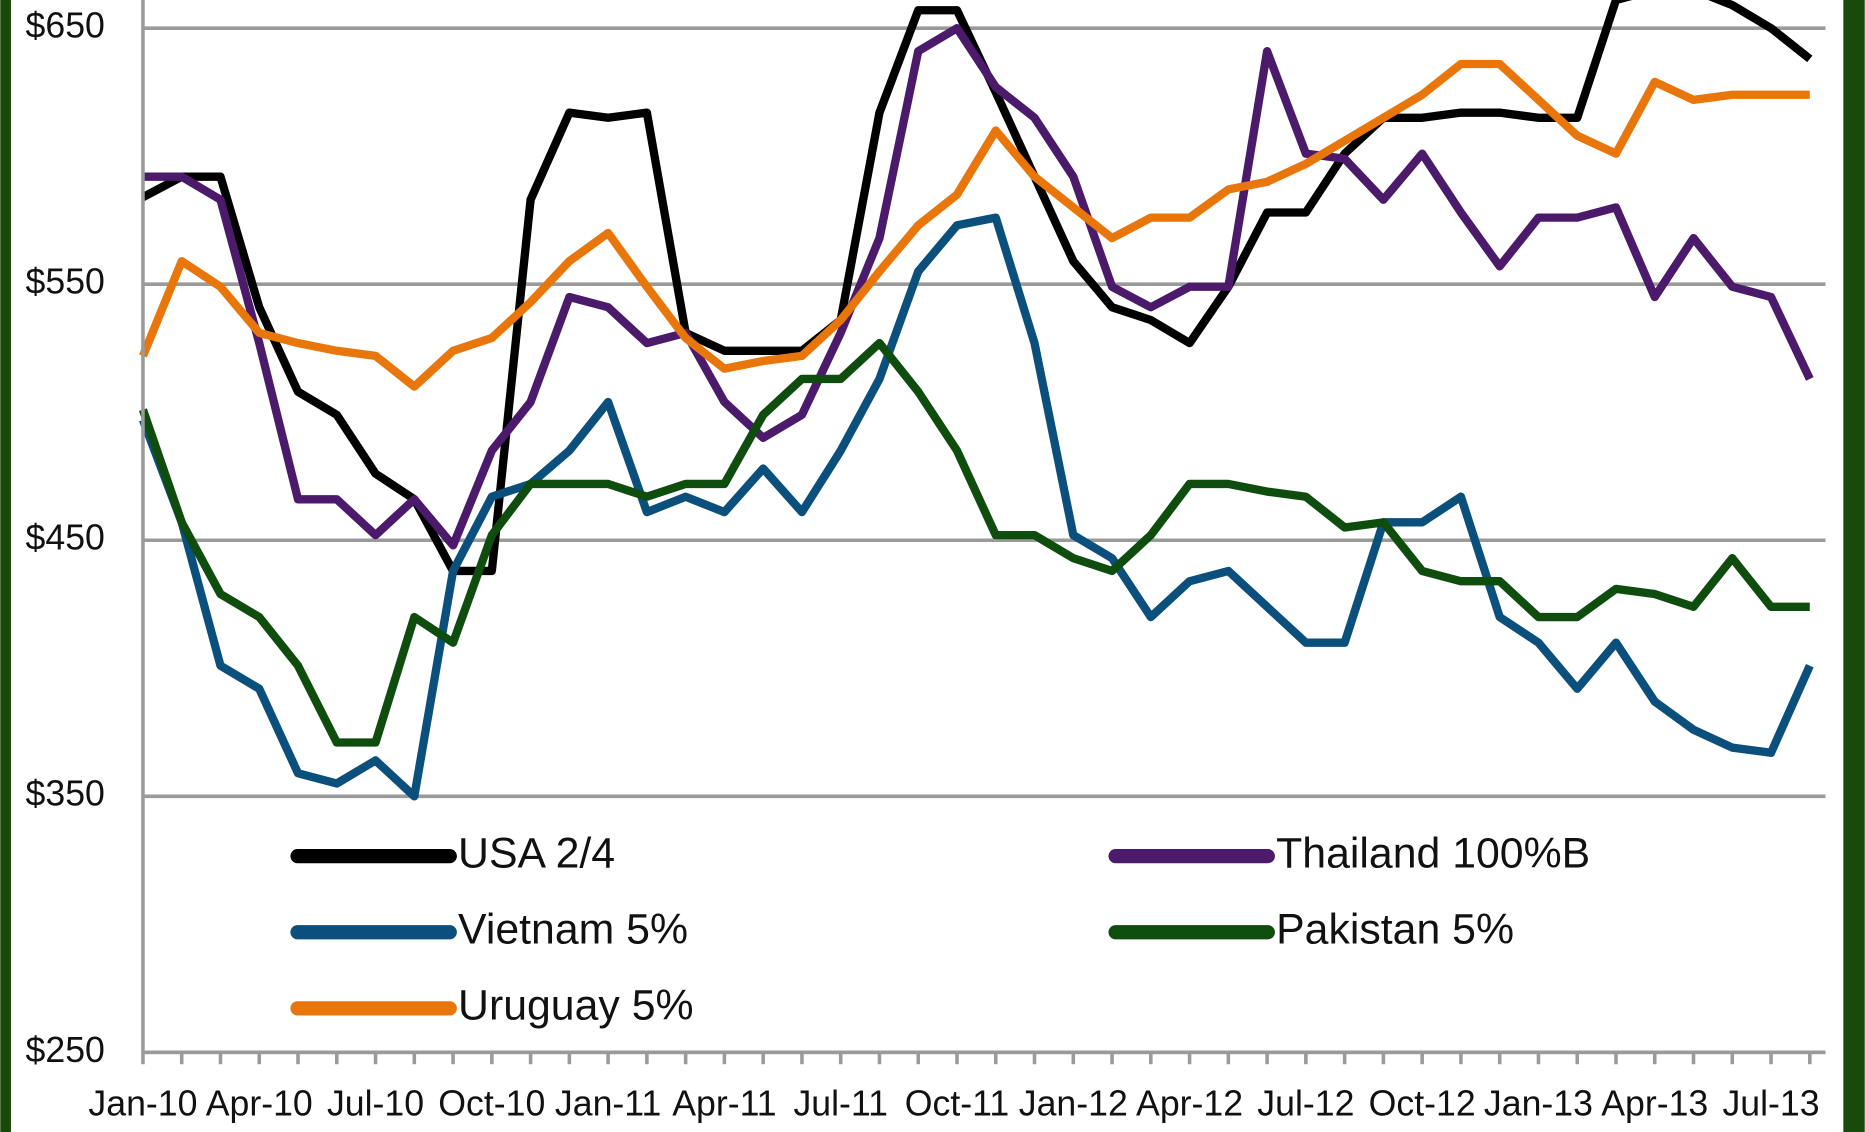  Describe the element at coordinates (1422, 1103) in the screenshot. I see `x-tick-label: Oct-12` at that location.